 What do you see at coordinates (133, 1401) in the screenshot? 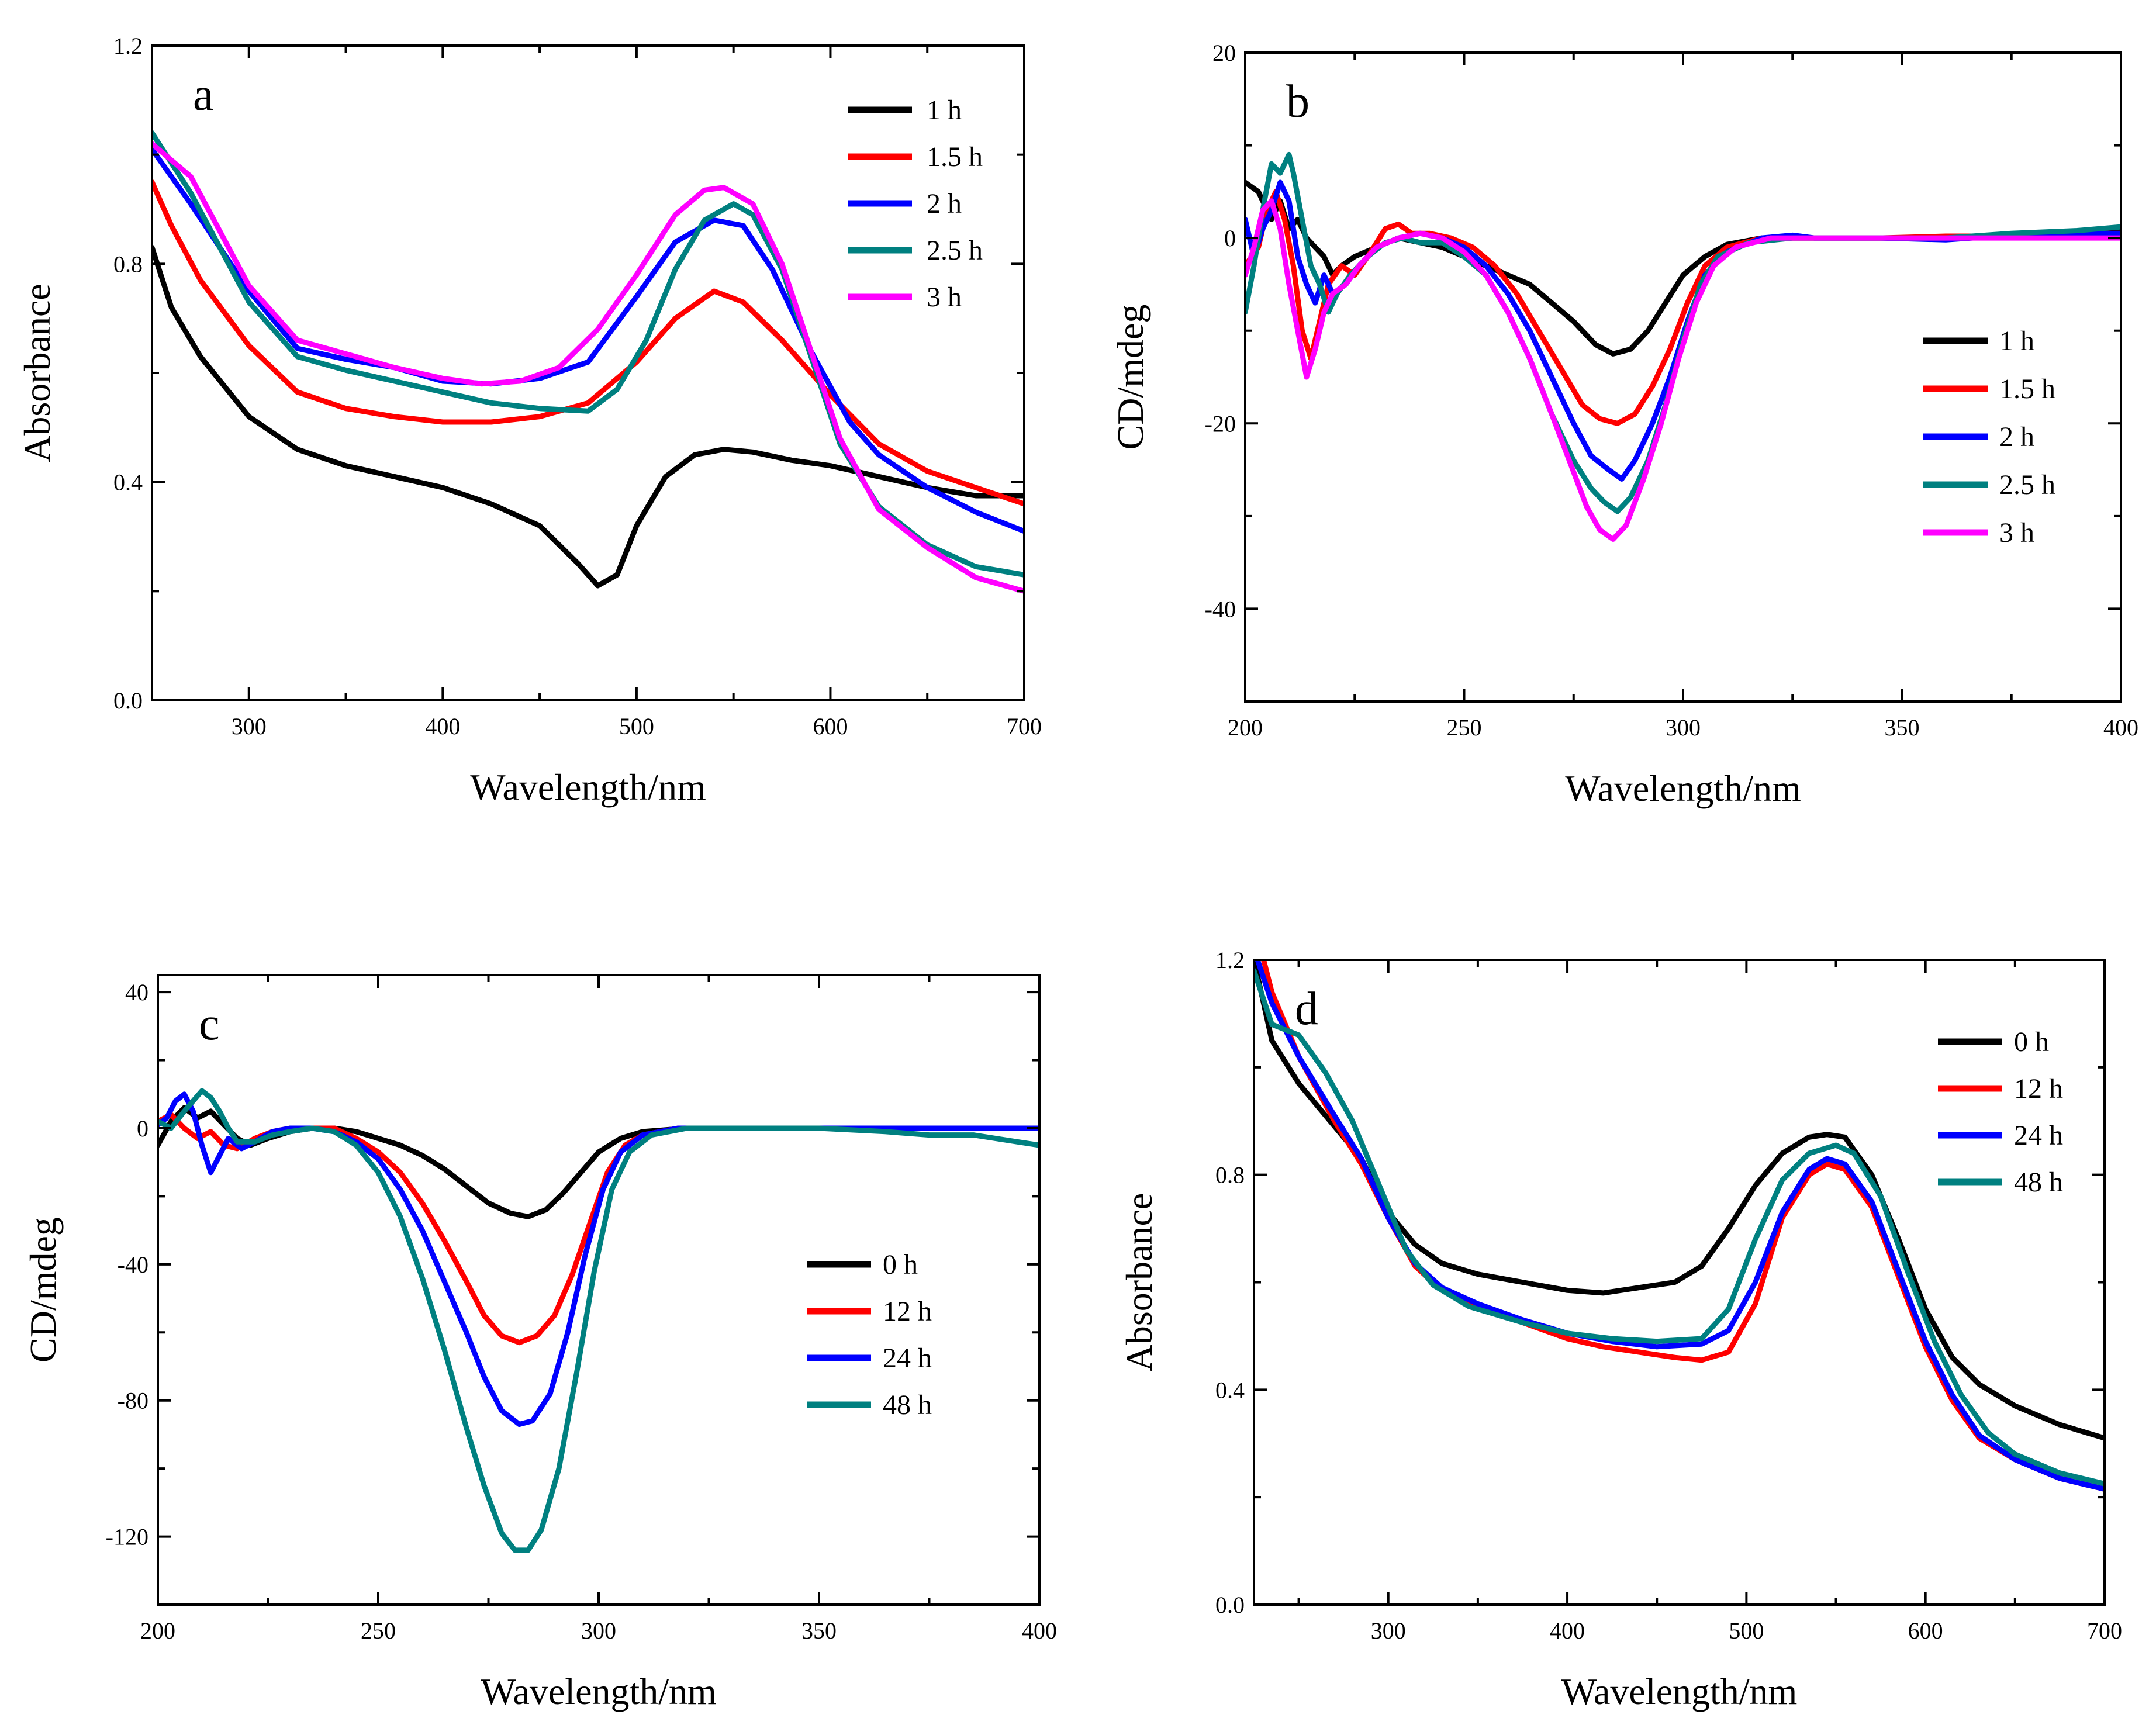
I see `y-tick-label: -80` at bounding box center [133, 1401].